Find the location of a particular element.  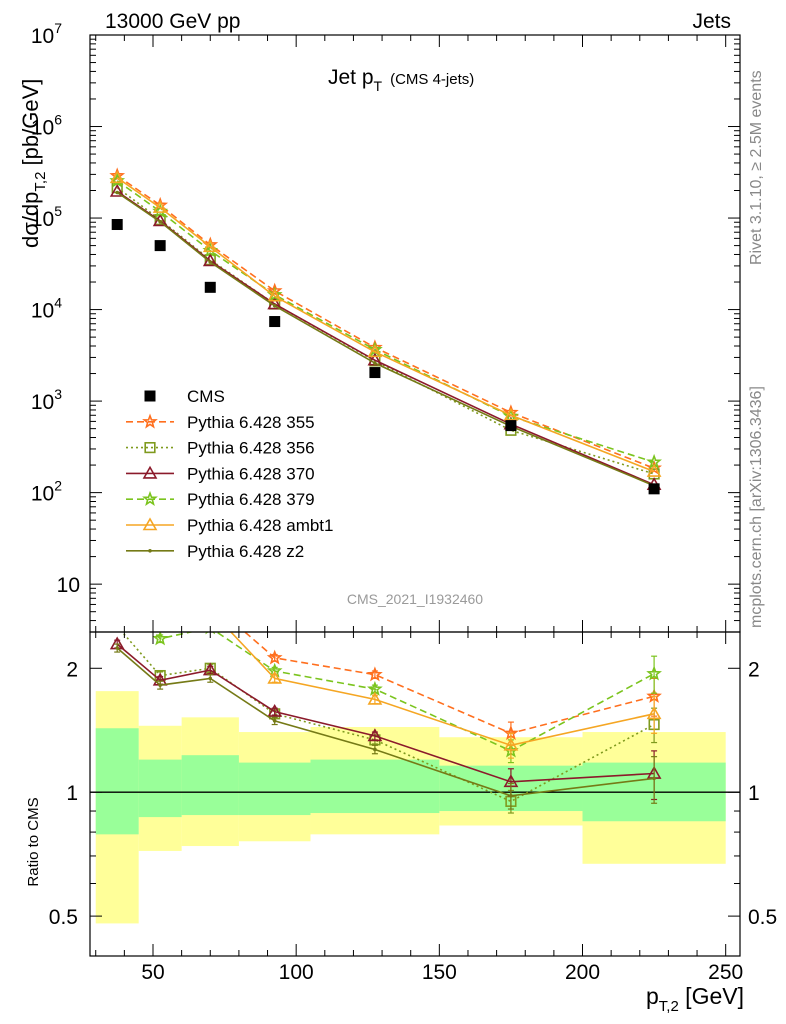

main-y-tick-label: 10⁴ is located at coordinates (46, 309).